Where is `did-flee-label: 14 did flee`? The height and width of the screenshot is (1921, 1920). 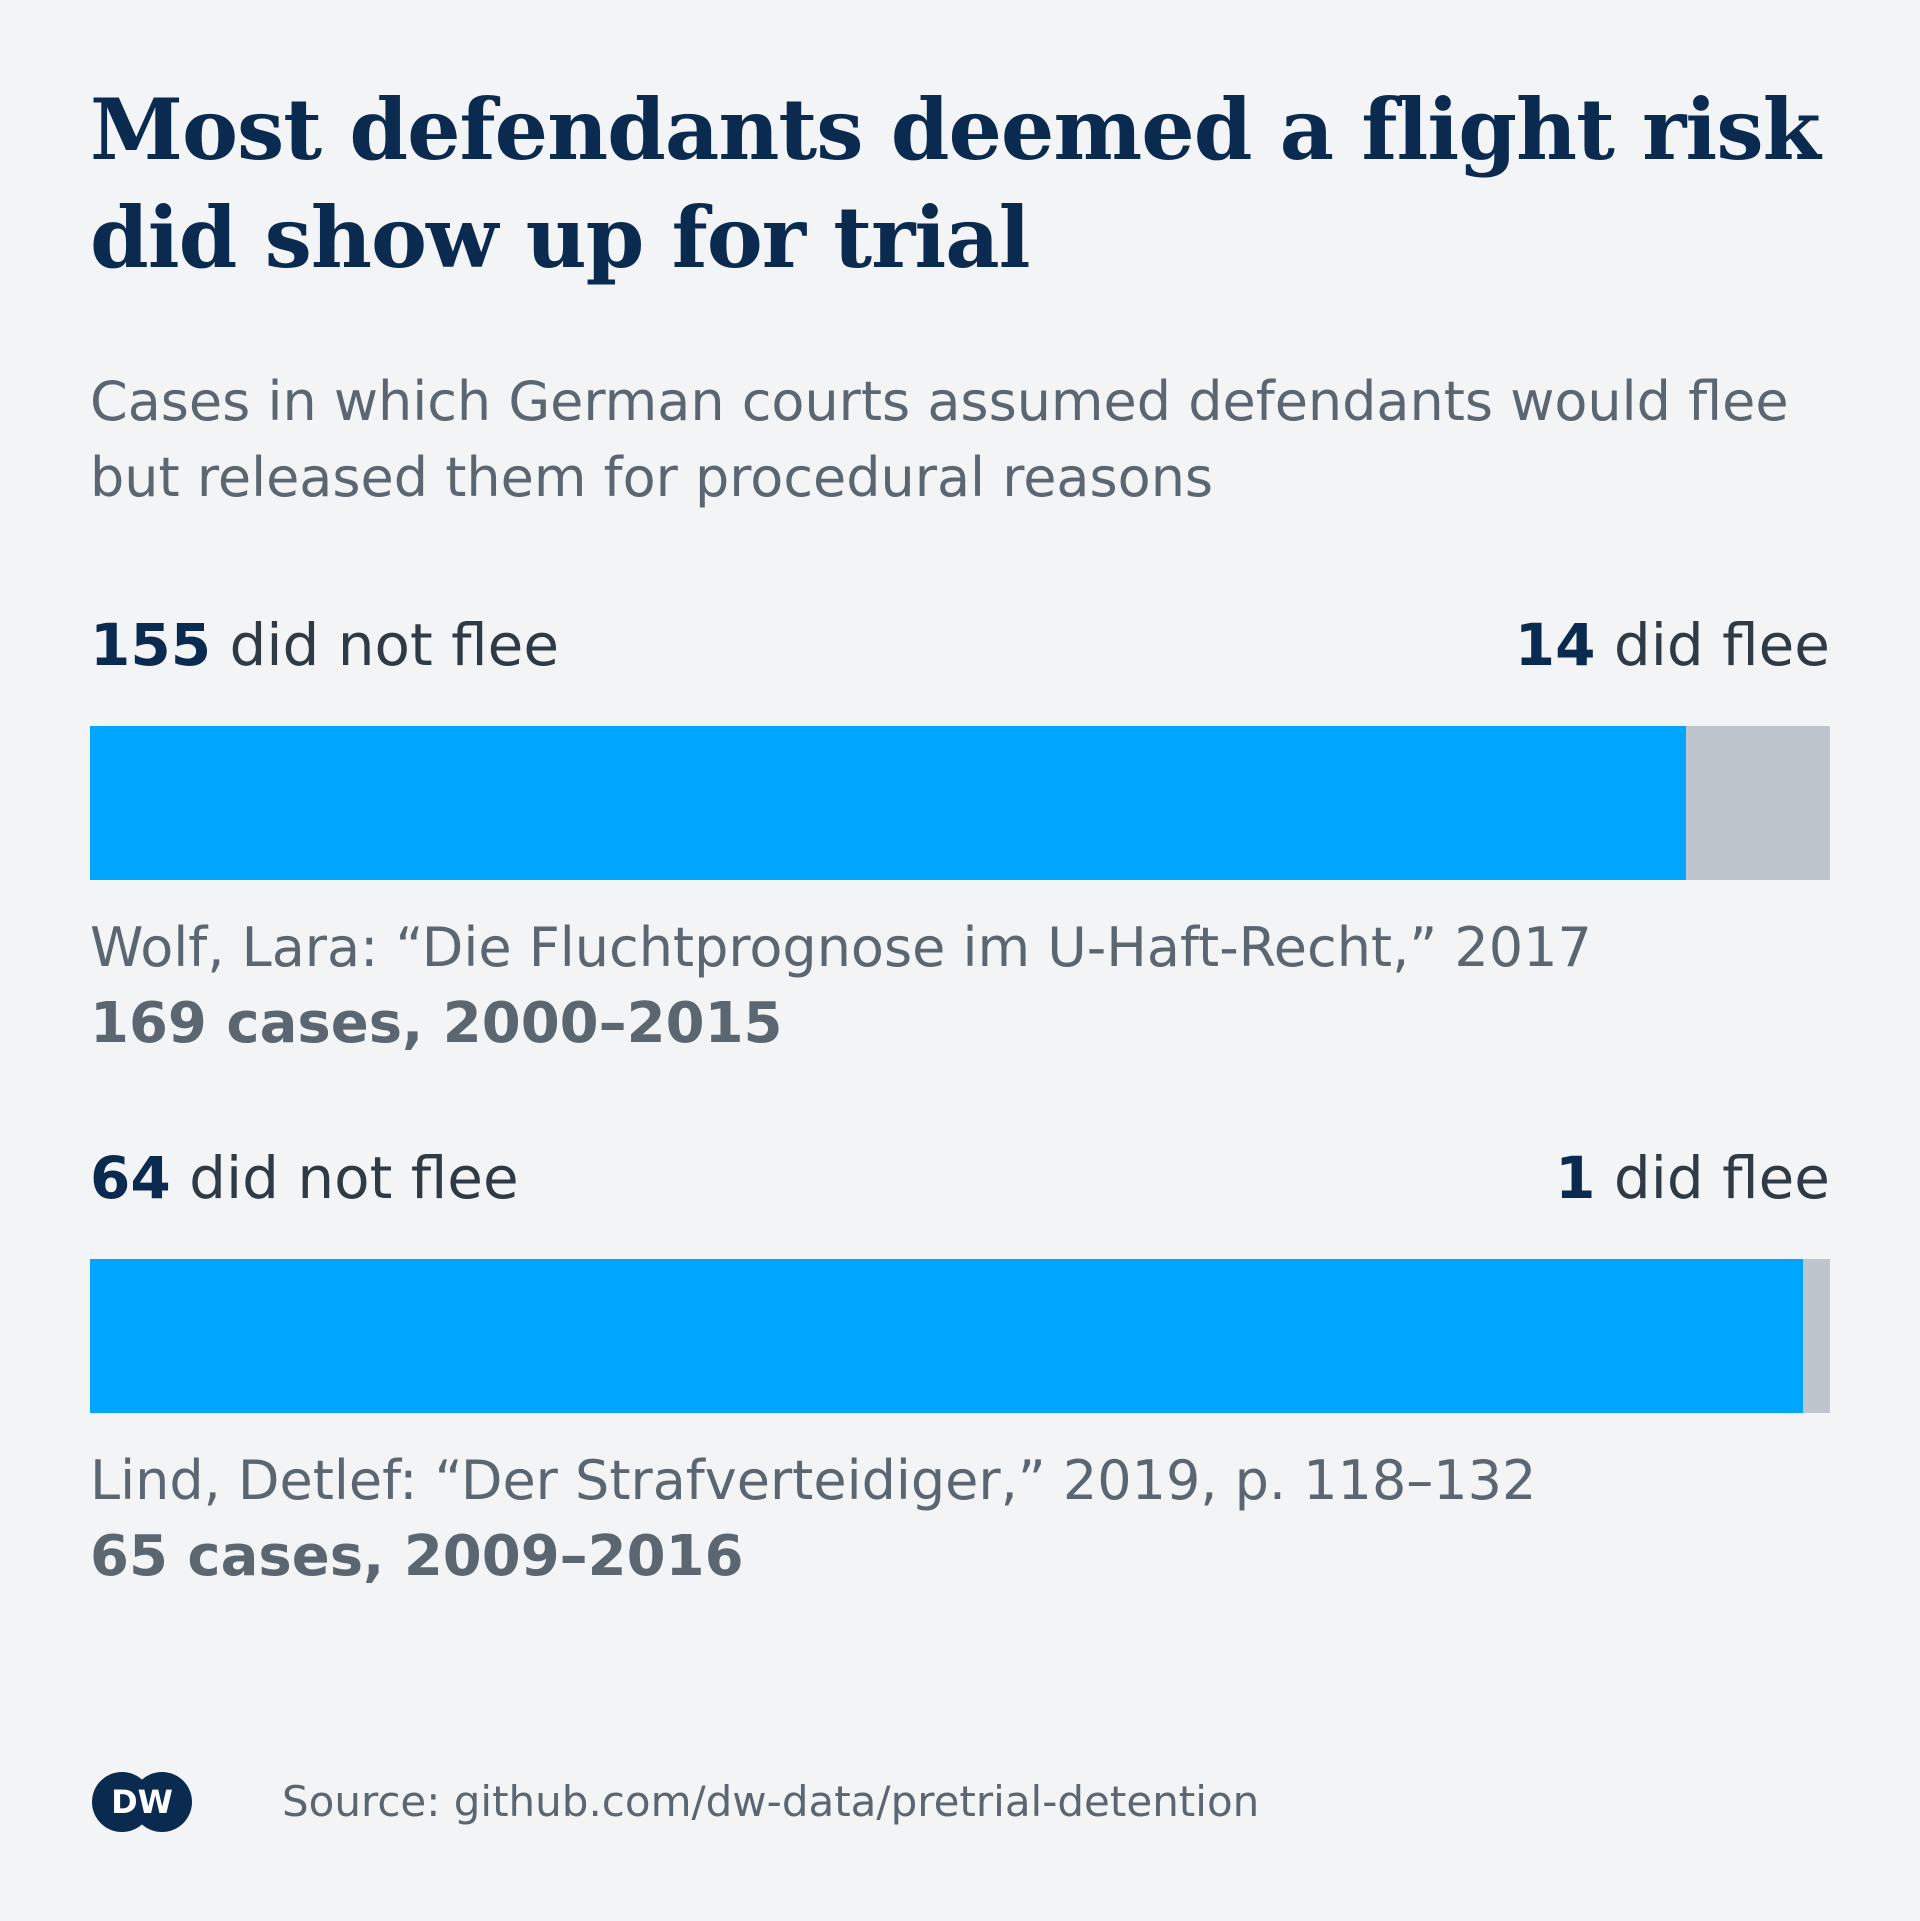
did-flee-label: 14 did flee is located at coordinates (1672, 645).